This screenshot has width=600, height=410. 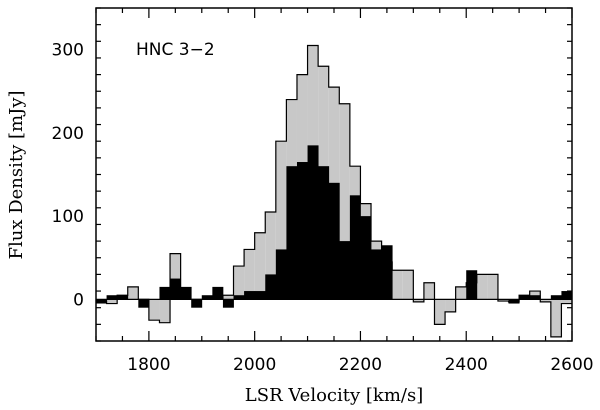 What do you see at coordinates (254, 365) in the screenshot?
I see `x-tick-label: 2000` at bounding box center [254, 365].